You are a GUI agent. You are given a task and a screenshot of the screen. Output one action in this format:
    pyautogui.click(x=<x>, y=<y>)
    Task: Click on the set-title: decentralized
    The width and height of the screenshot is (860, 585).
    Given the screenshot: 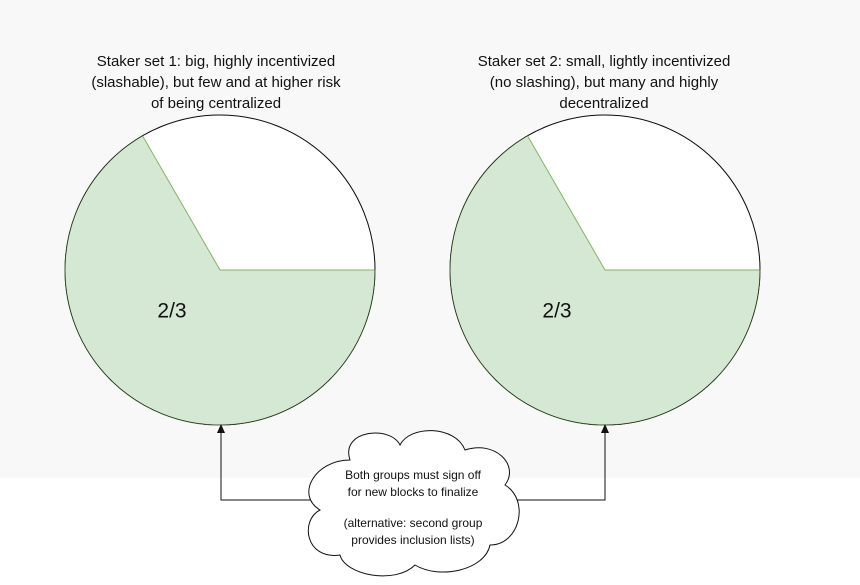 What is the action you would take?
    pyautogui.click(x=603, y=103)
    